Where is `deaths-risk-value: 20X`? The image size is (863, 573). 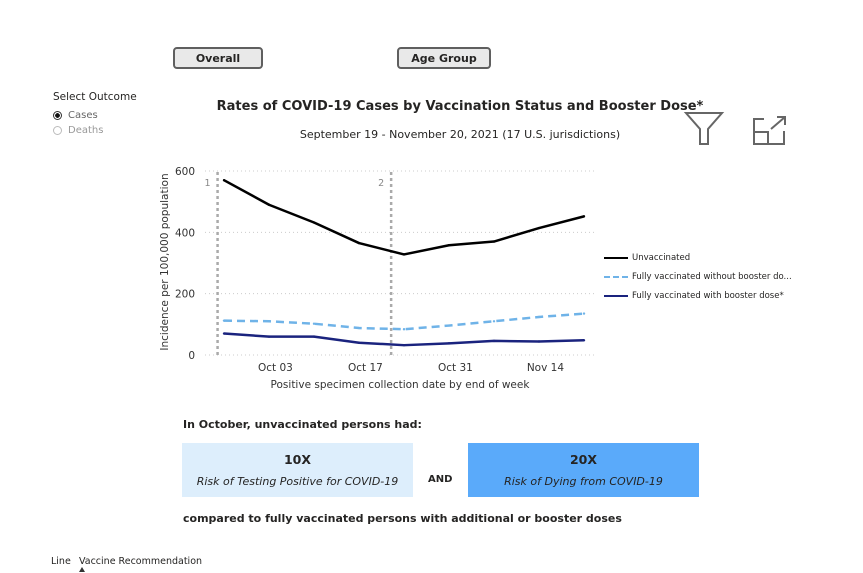
deaths-risk-value: 20X is located at coordinates (583, 459).